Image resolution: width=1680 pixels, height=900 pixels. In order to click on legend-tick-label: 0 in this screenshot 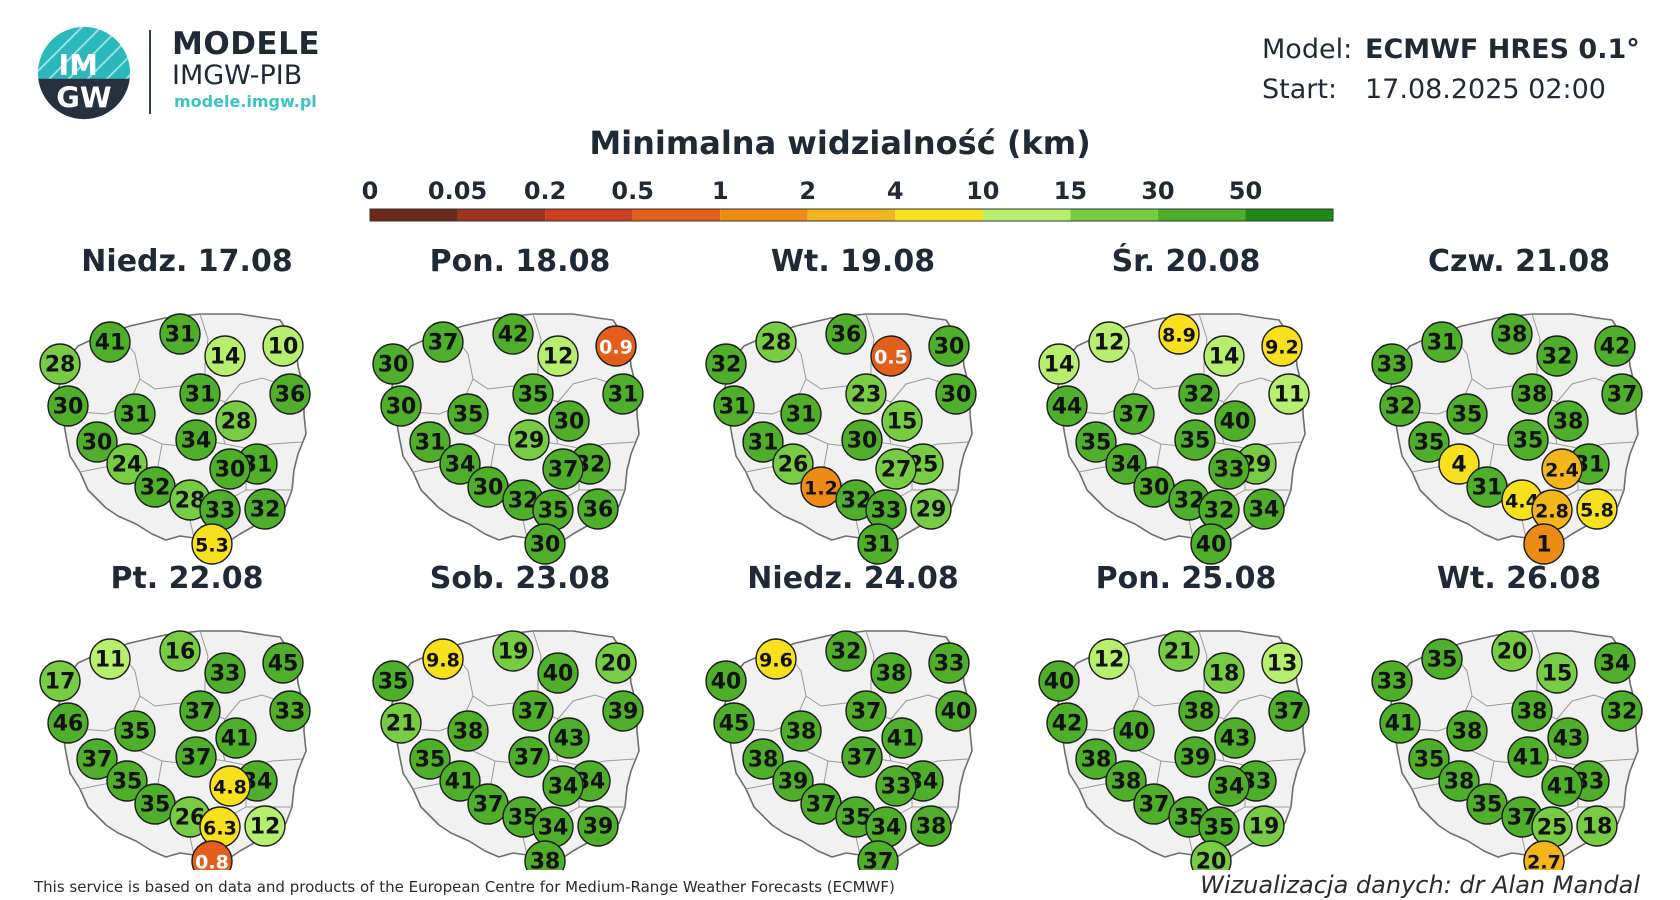, I will do `click(370, 191)`.